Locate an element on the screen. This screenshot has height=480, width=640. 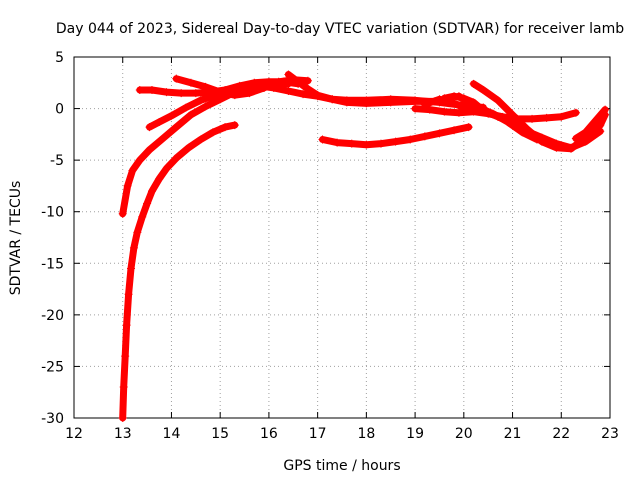
y-tick-label: -30 is located at coordinates (52, 419).